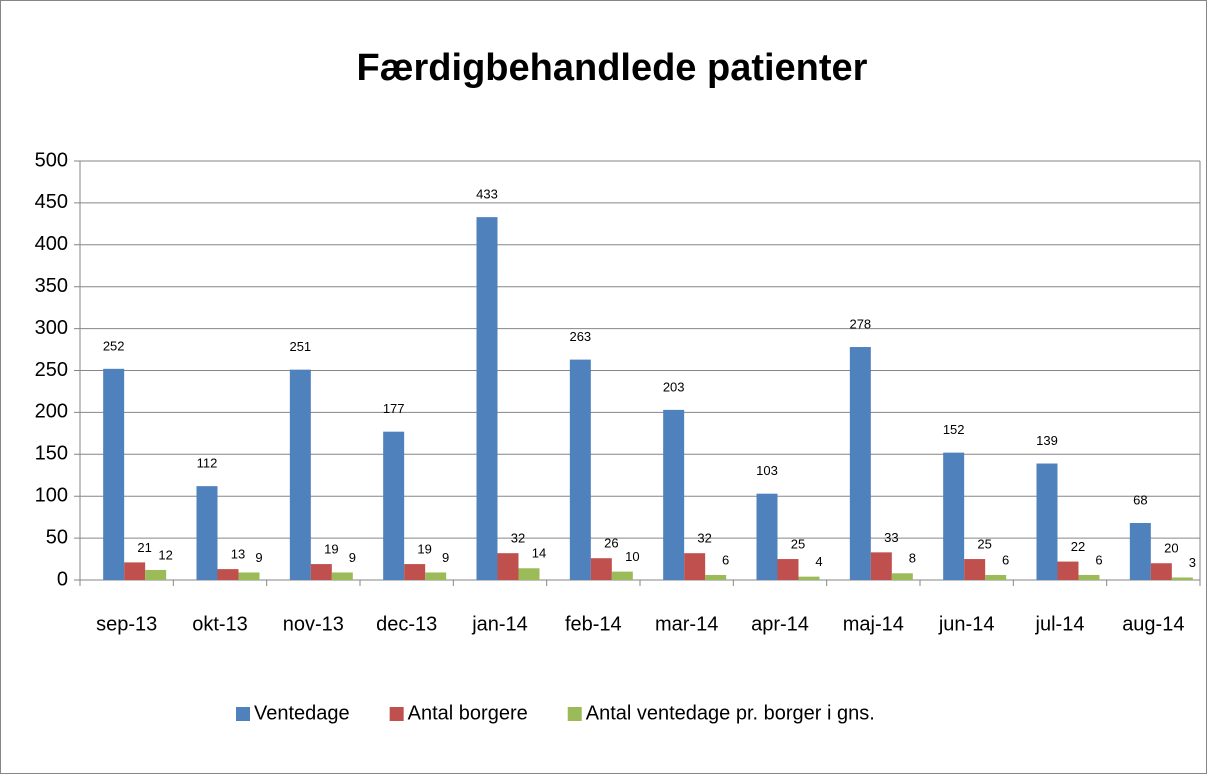  What do you see at coordinates (593, 624) in the screenshot?
I see `x-tick-label: feb-14` at bounding box center [593, 624].